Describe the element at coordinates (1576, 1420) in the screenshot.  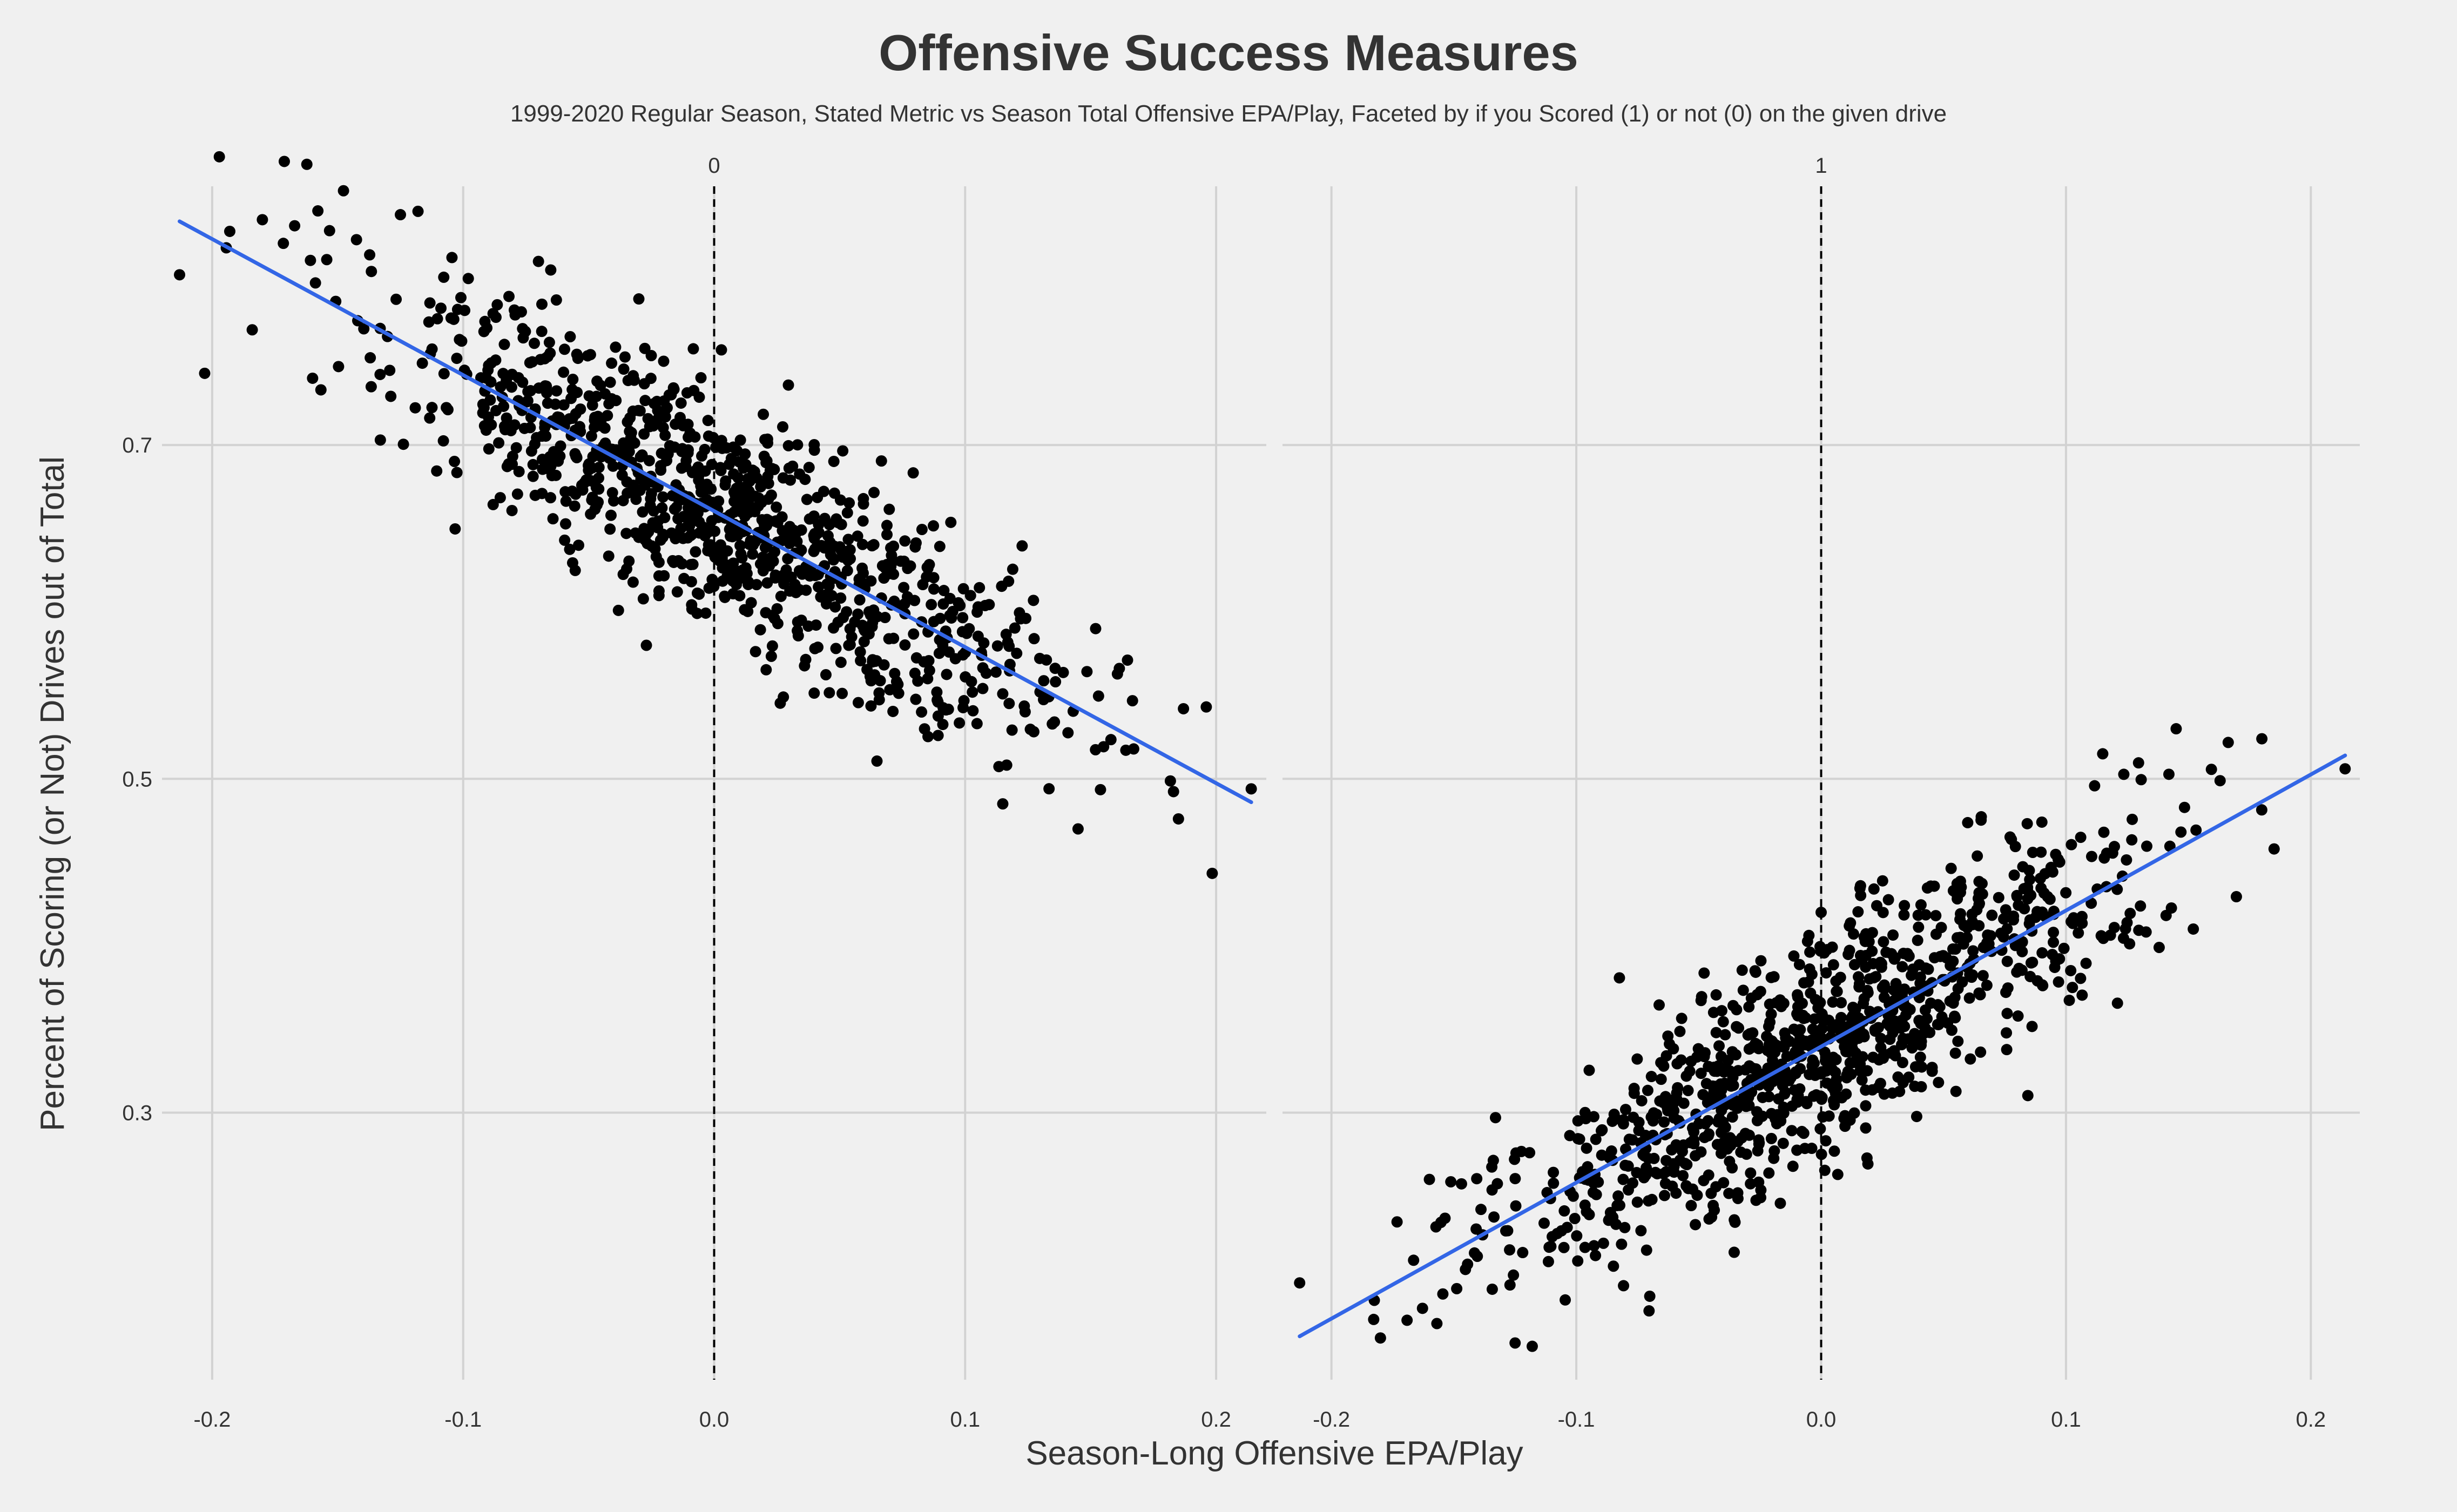
I see `x-tick-label: -0.1` at that location.